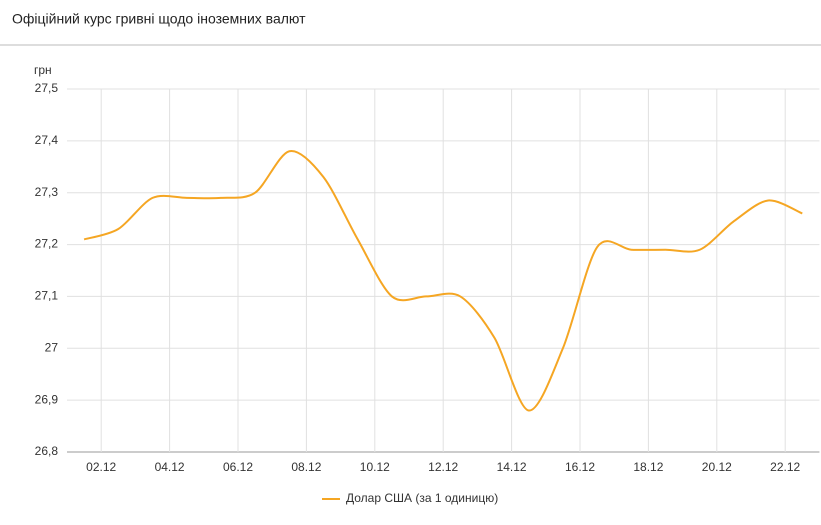 The image size is (821, 525). What do you see at coordinates (170, 467) in the screenshot?
I see `x-tick-label: 04.12` at bounding box center [170, 467].